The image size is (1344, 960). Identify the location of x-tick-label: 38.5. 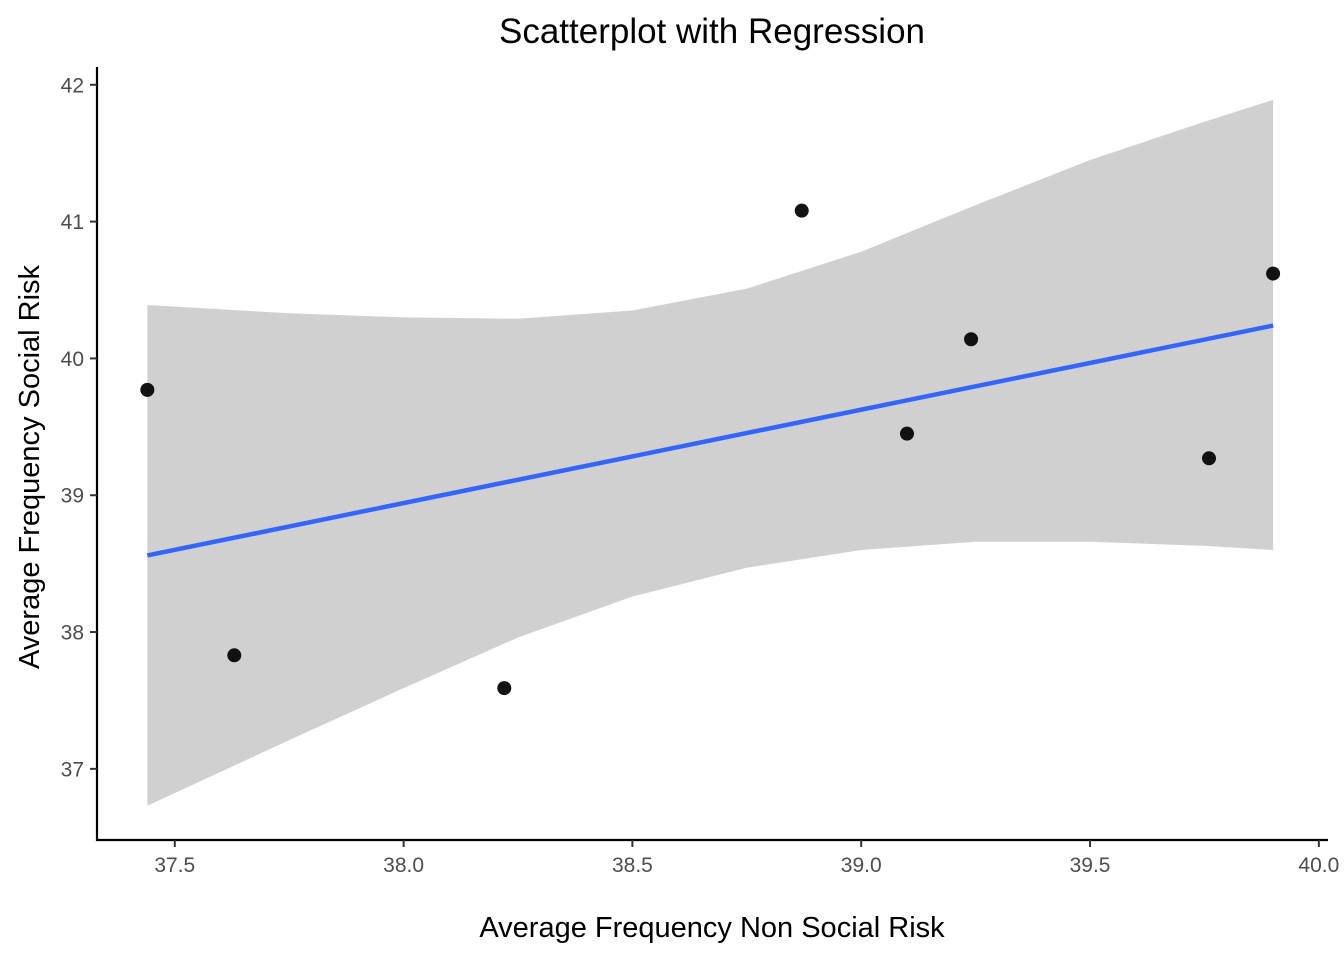
(632, 865).